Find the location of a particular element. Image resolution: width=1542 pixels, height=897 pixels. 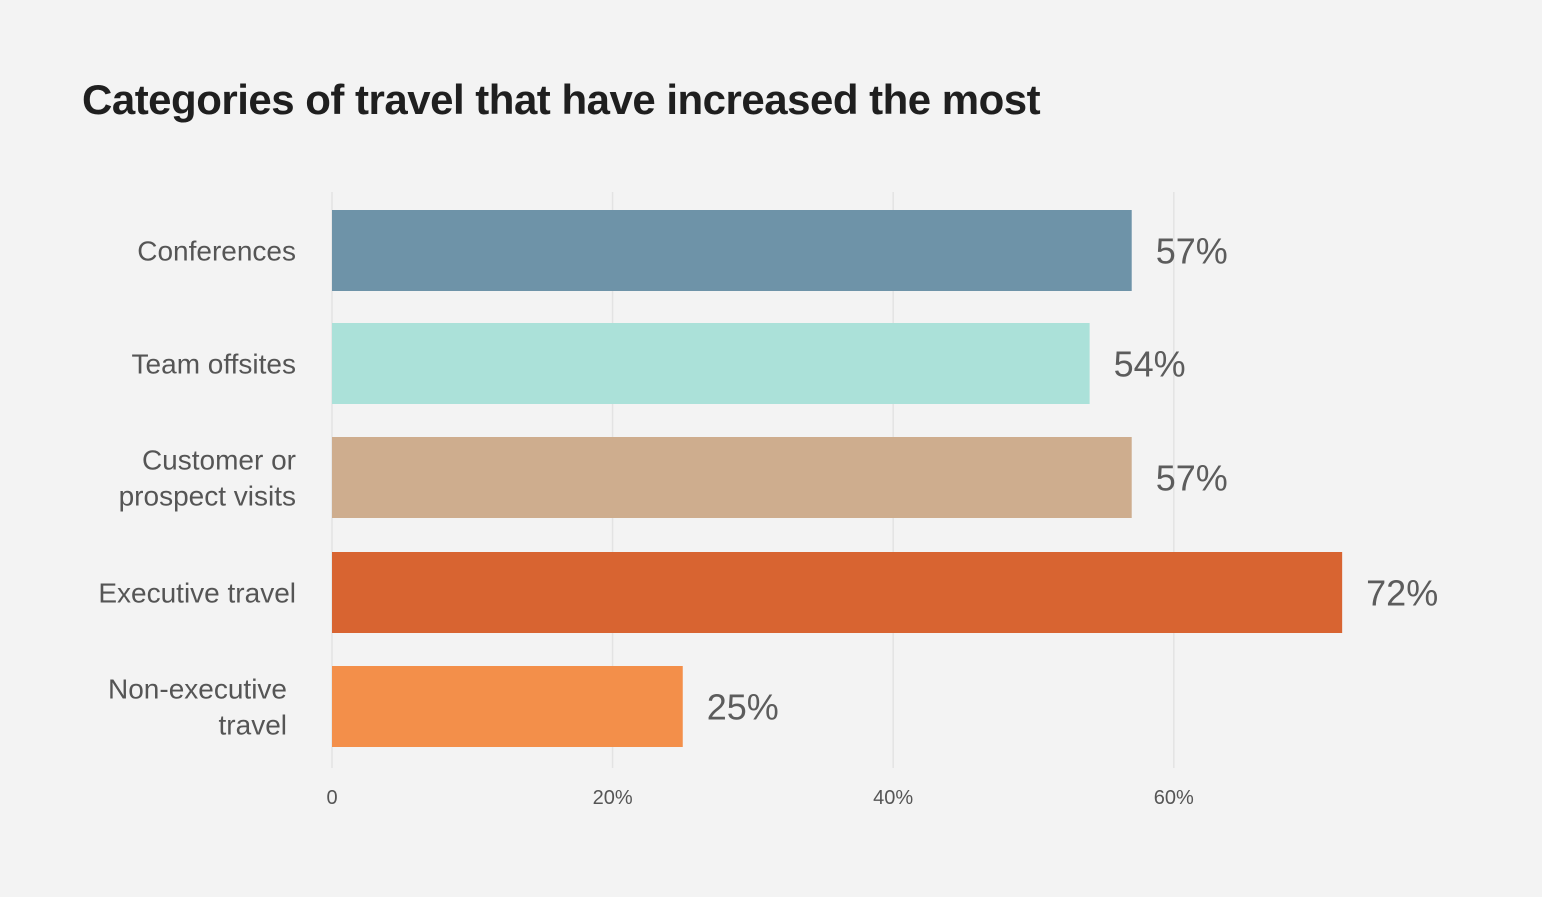

category-label: Customer or is located at coordinates (219, 460).